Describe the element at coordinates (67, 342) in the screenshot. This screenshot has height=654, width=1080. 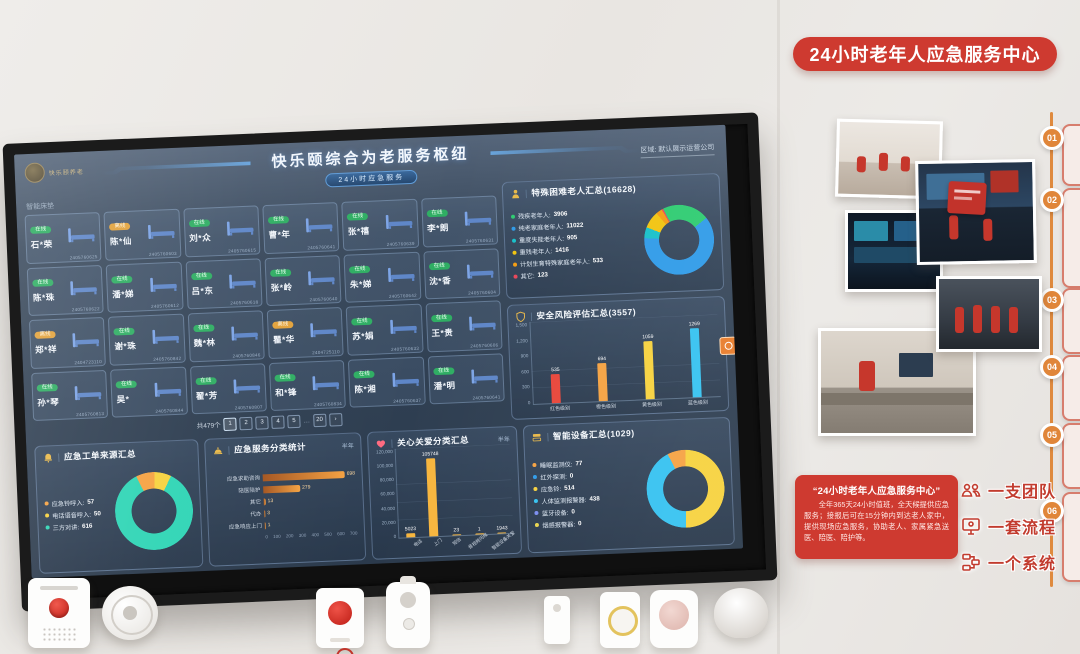
I see `bed-card: 离线 郑*祥 2404723110` at that location.